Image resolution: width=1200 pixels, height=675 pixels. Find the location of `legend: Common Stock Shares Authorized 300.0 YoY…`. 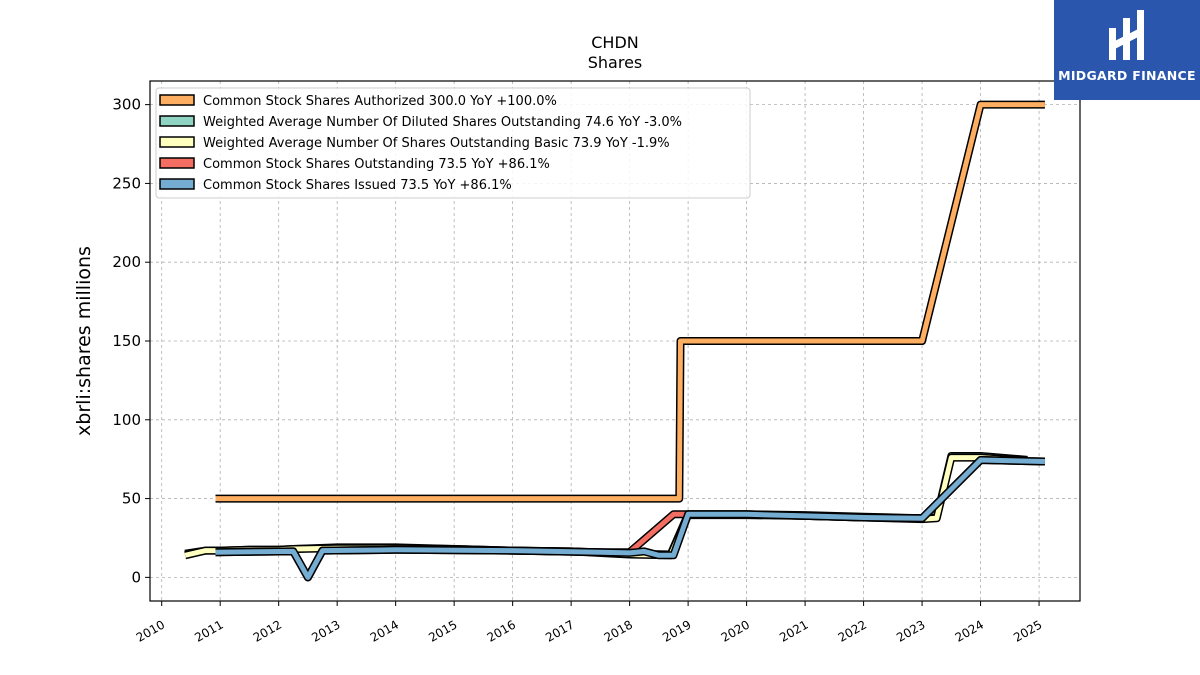

legend: Common Stock Shares Authorized 300.0 YoY… is located at coordinates (453, 143).